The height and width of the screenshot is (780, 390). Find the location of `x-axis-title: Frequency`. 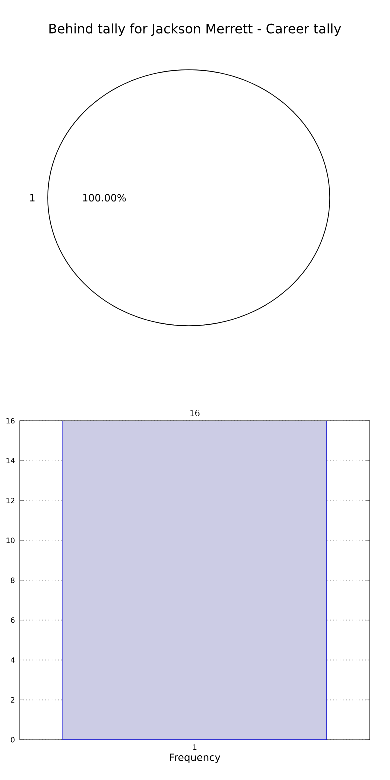

x-axis-title: Frequency is located at coordinates (195, 759).